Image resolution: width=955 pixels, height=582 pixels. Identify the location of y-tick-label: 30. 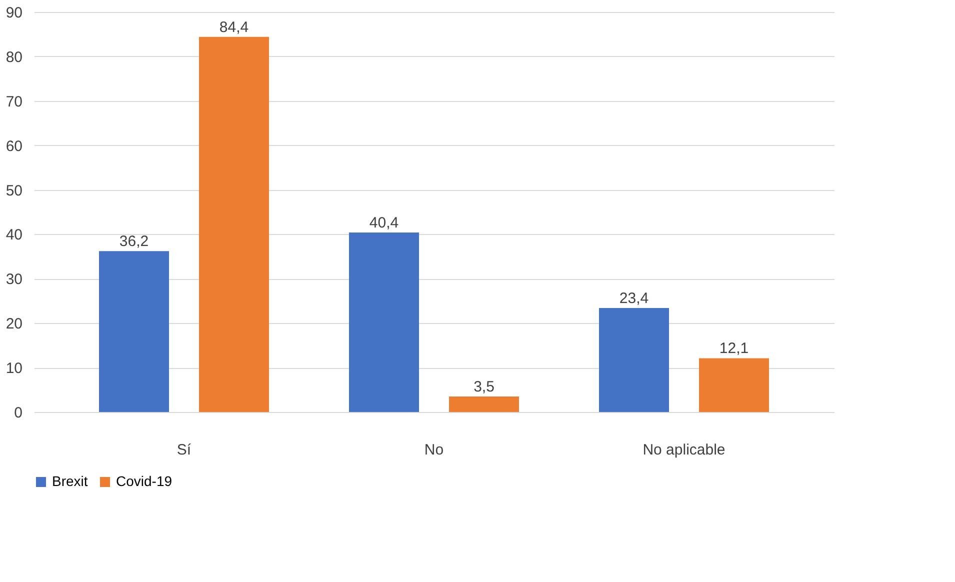
(14, 279).